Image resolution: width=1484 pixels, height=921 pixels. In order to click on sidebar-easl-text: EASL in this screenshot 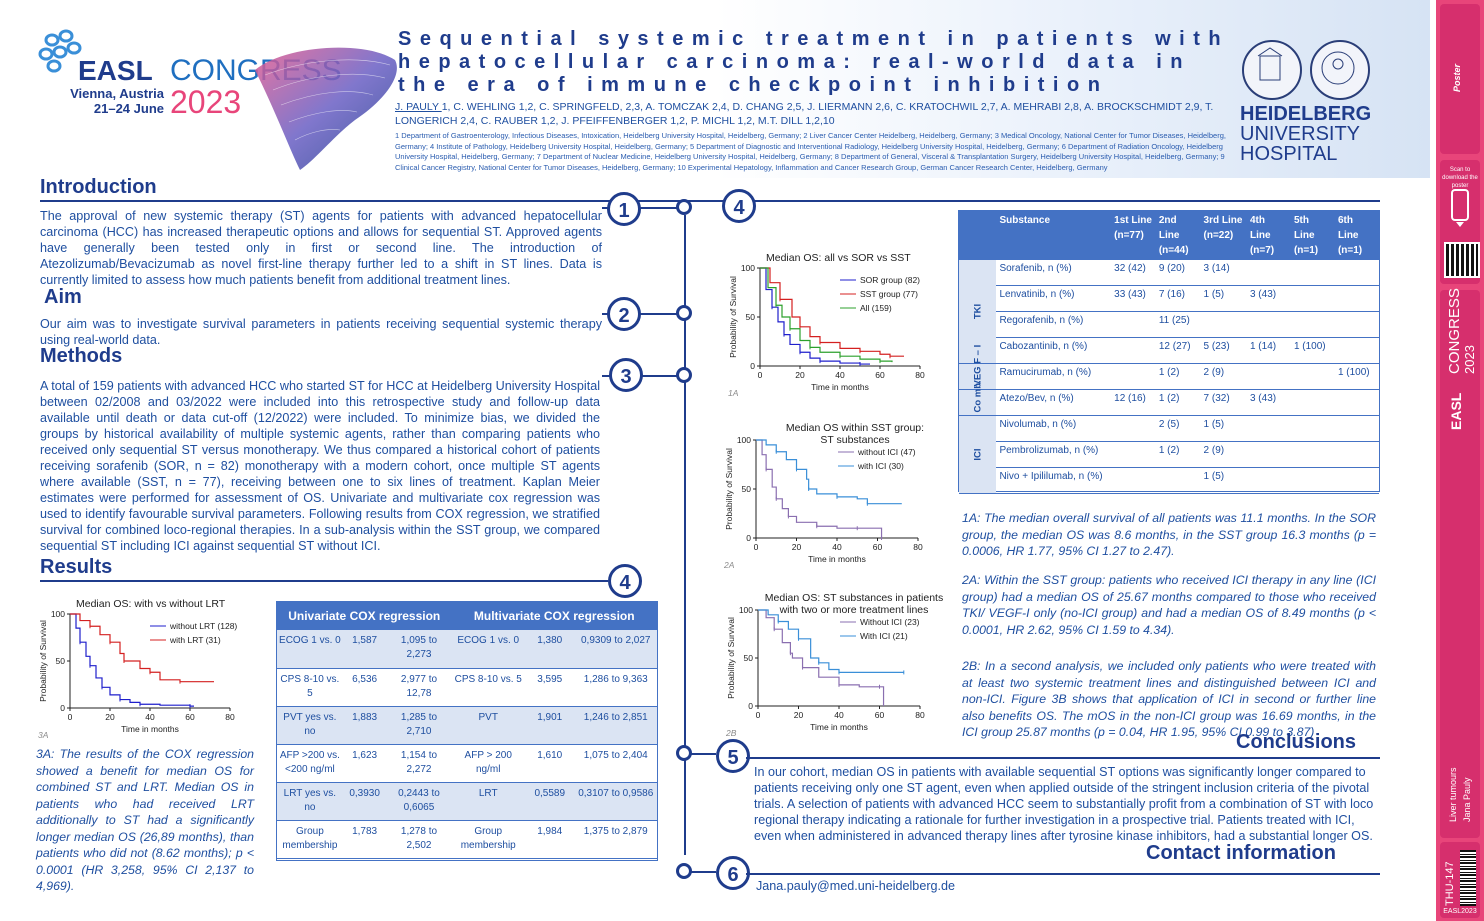, I will do `click(1456, 411)`.